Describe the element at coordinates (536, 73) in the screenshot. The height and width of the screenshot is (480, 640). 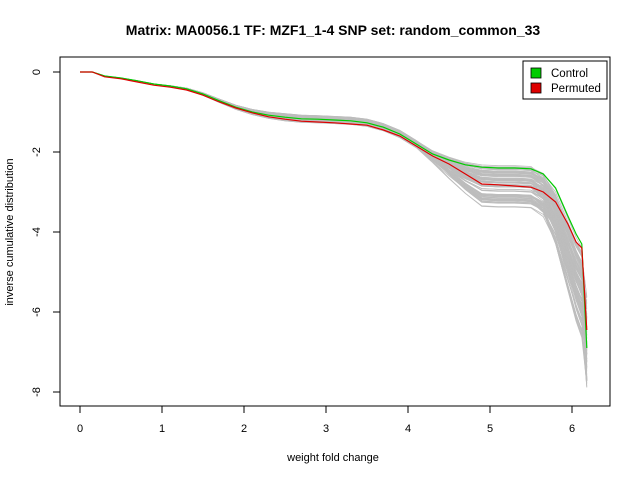
I see `legend-swatch-control` at that location.